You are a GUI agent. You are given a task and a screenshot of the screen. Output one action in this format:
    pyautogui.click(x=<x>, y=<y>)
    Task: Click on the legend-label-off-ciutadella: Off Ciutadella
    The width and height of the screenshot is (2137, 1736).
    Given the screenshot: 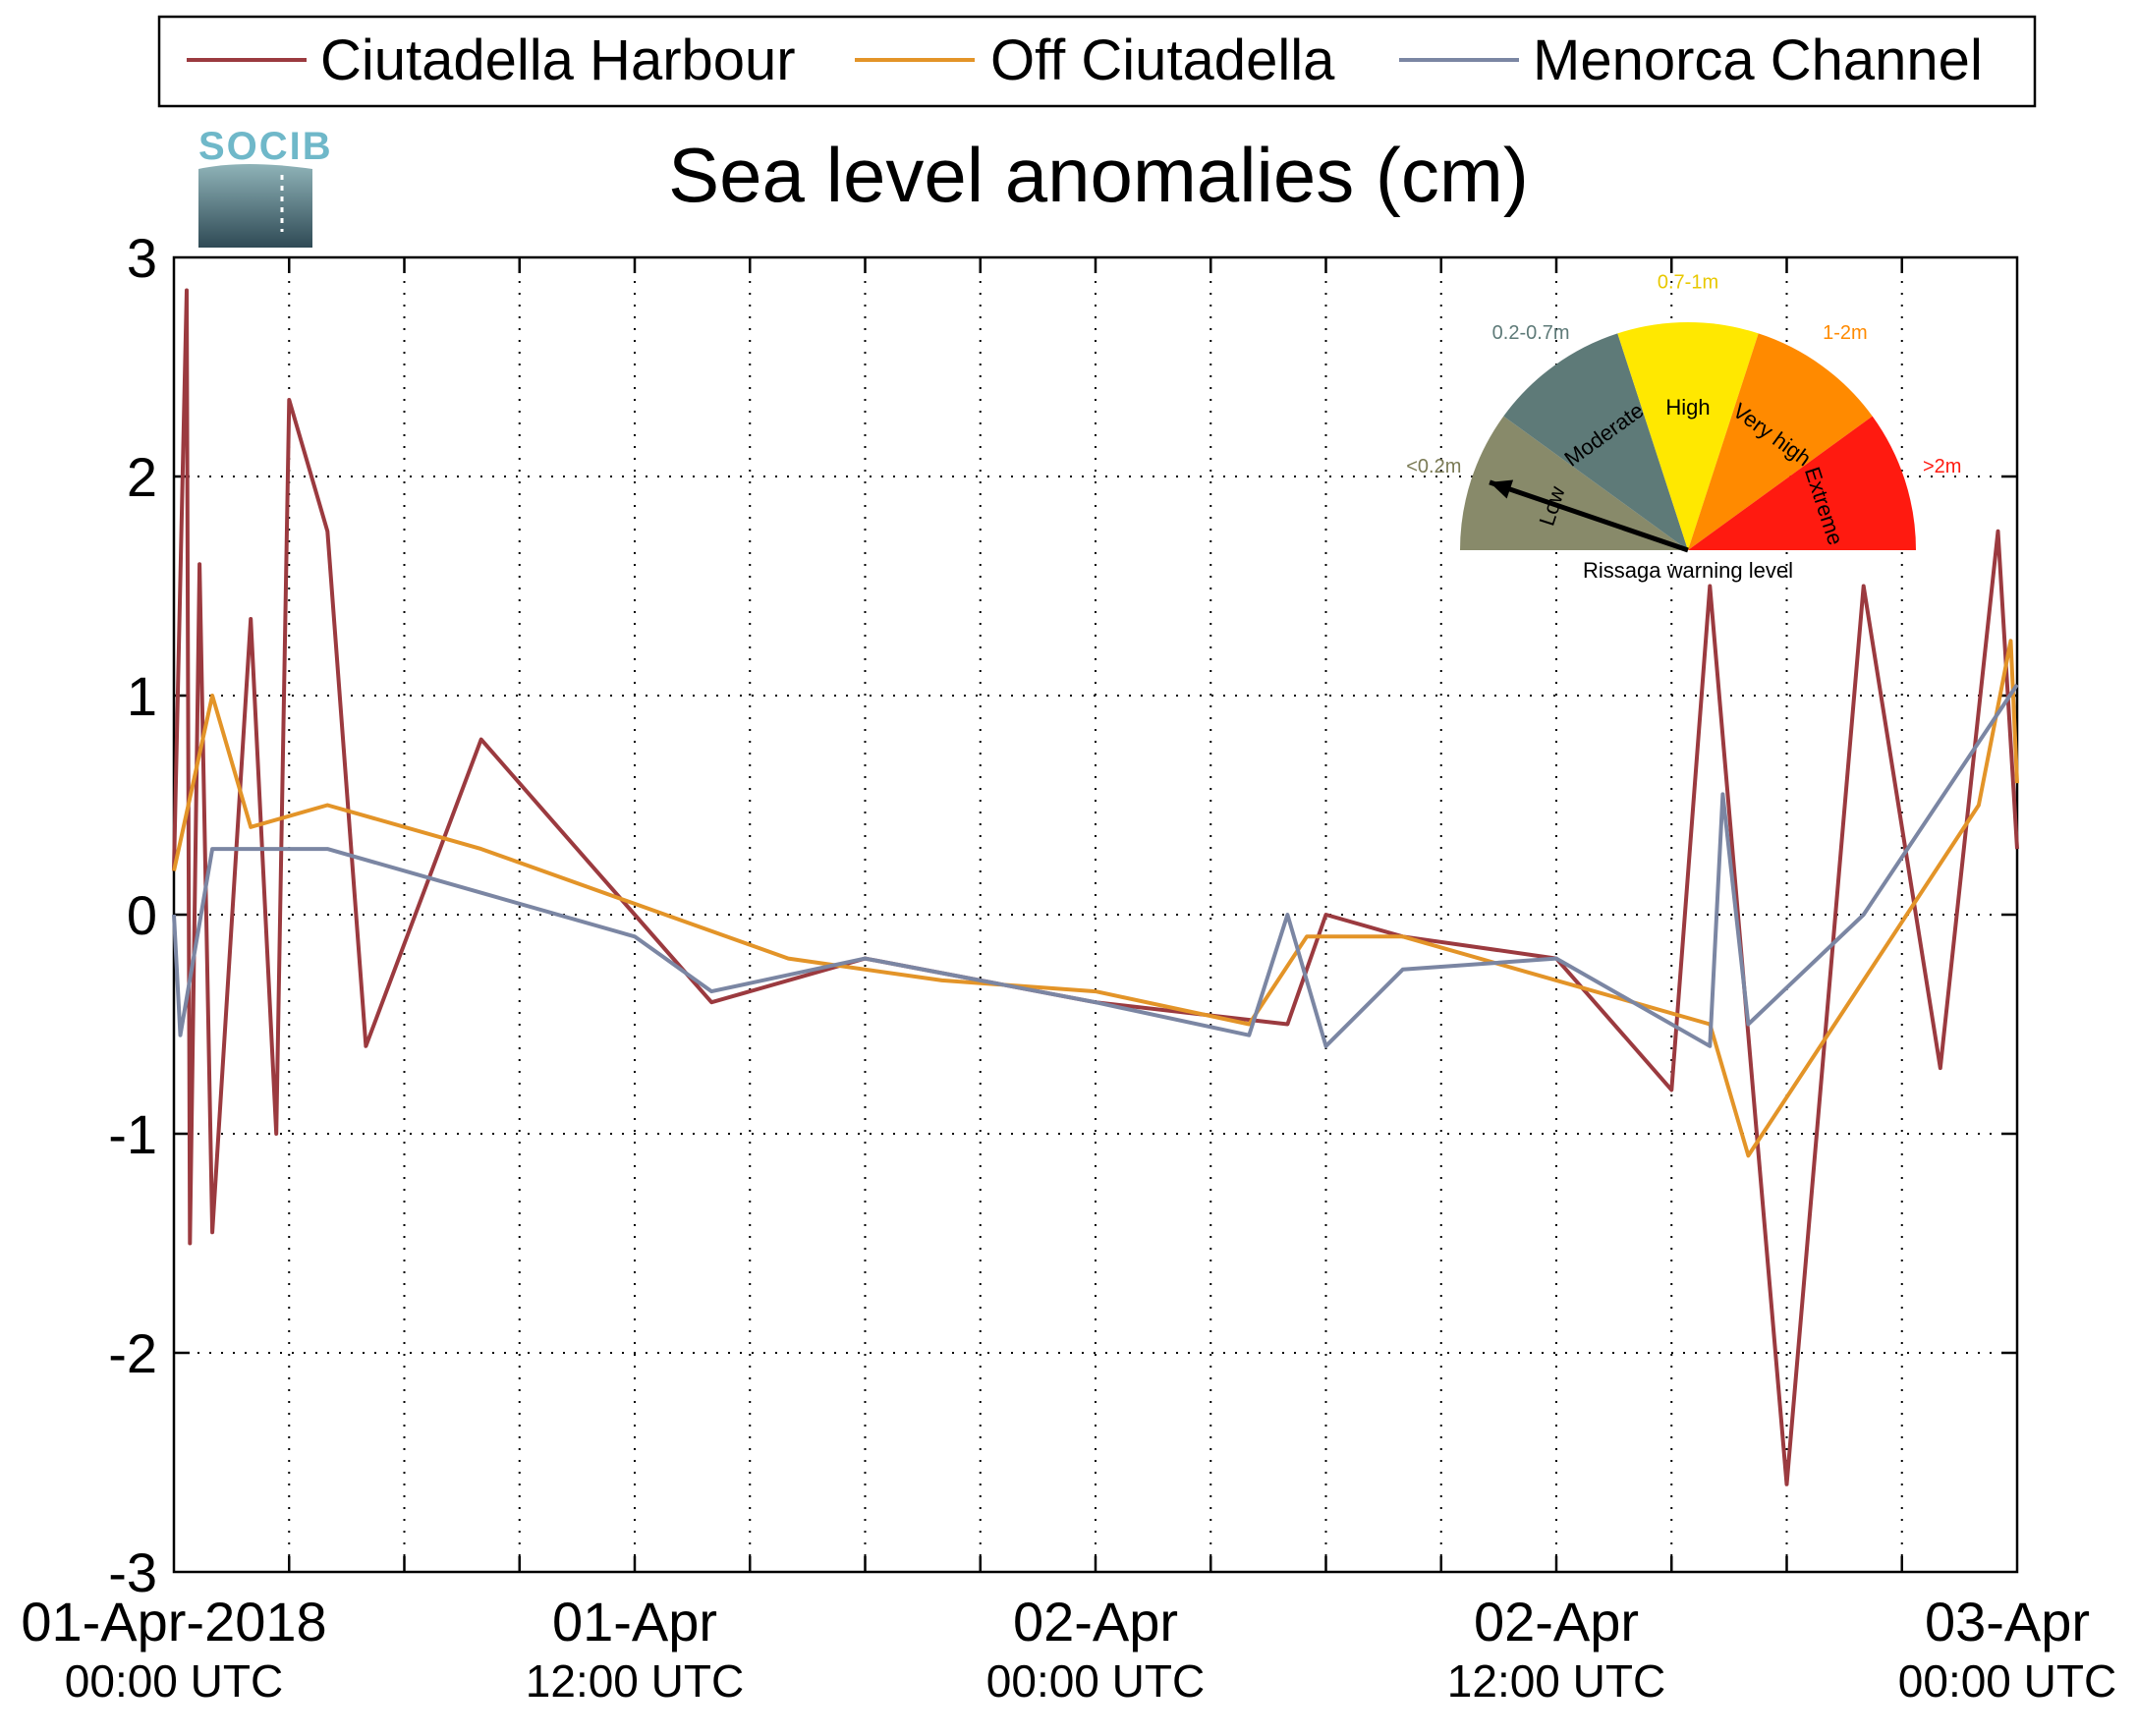 What is the action you would take?
    pyautogui.click(x=1162, y=60)
    